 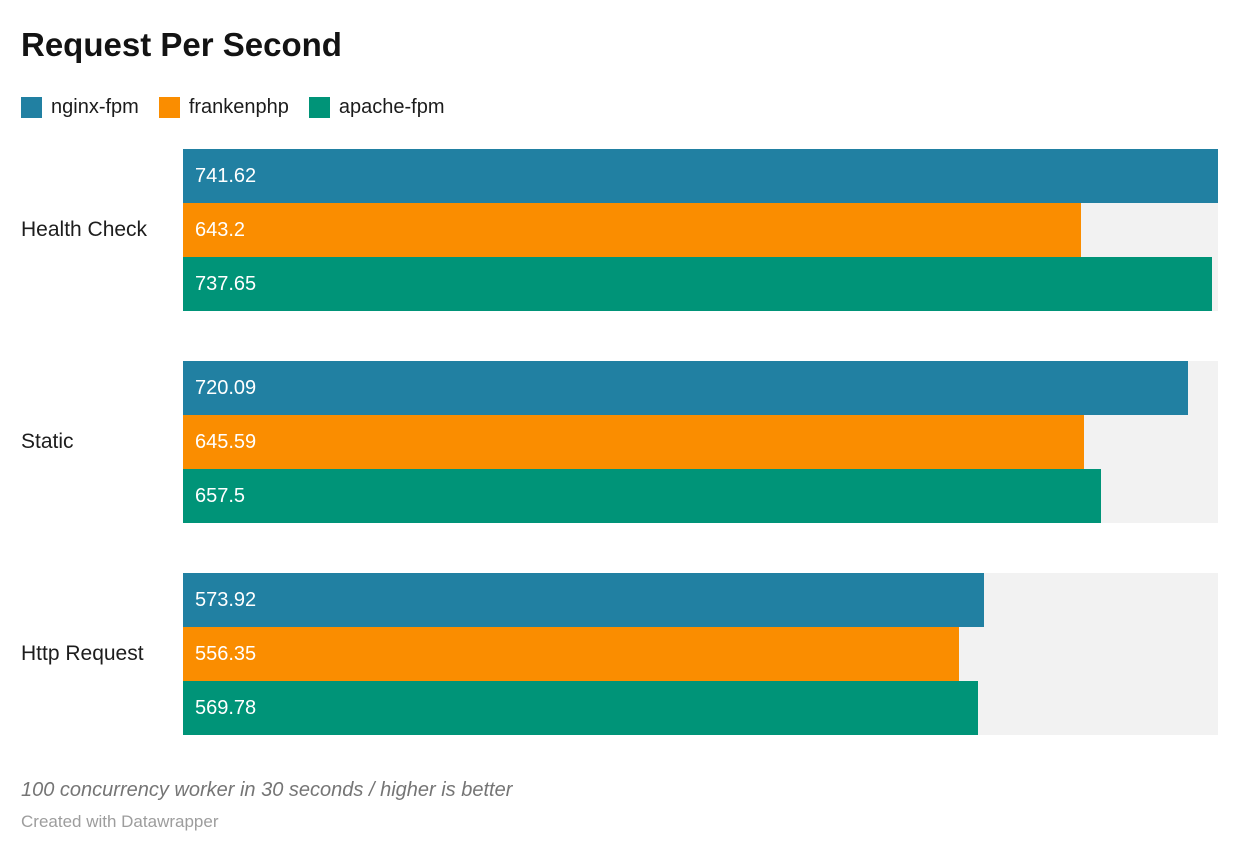 I want to click on bar-frankenphp: 643.2, so click(x=632, y=230).